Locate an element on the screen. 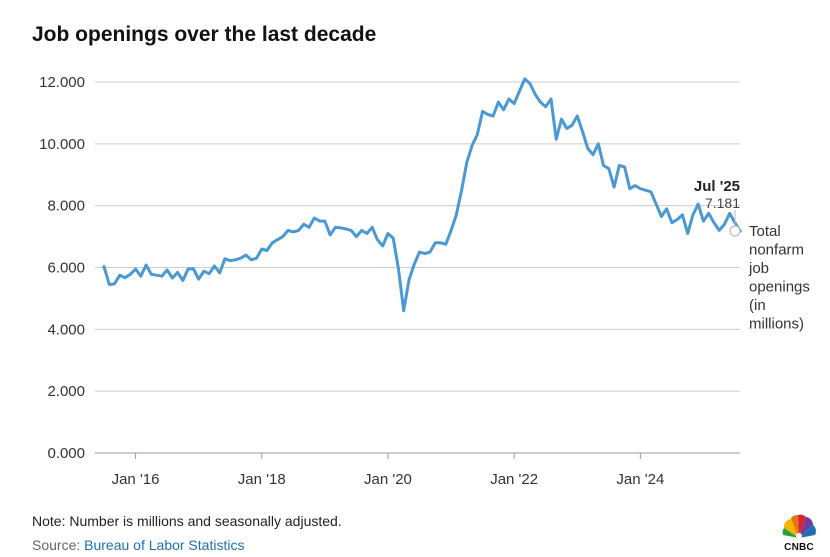 The width and height of the screenshot is (830, 557). y-tick-label: 2.000 is located at coordinates (66, 391).